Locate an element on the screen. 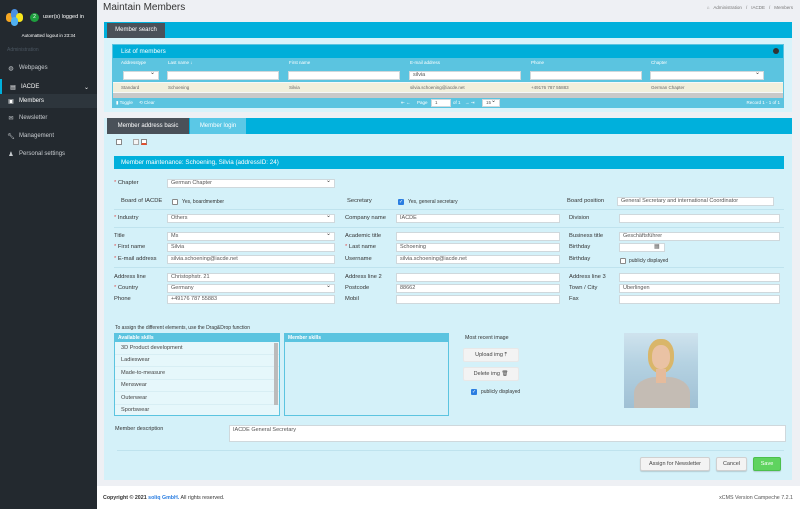 The image size is (800, 509). title-select: Ms is located at coordinates (251, 236).